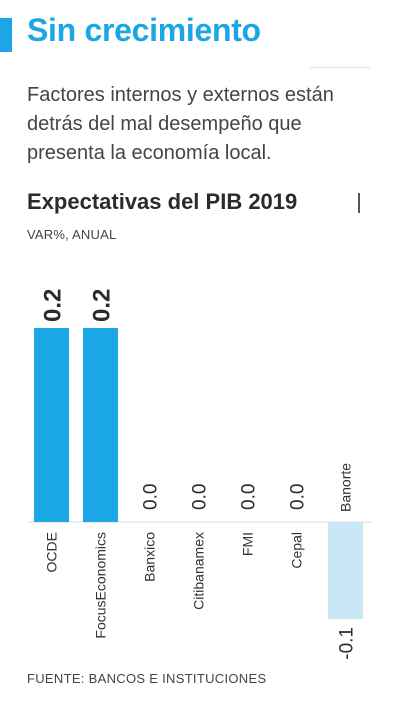 This screenshot has height=709, width=400. Describe the element at coordinates (199, 571) in the screenshot. I see `category-label: Citibanamex` at that location.